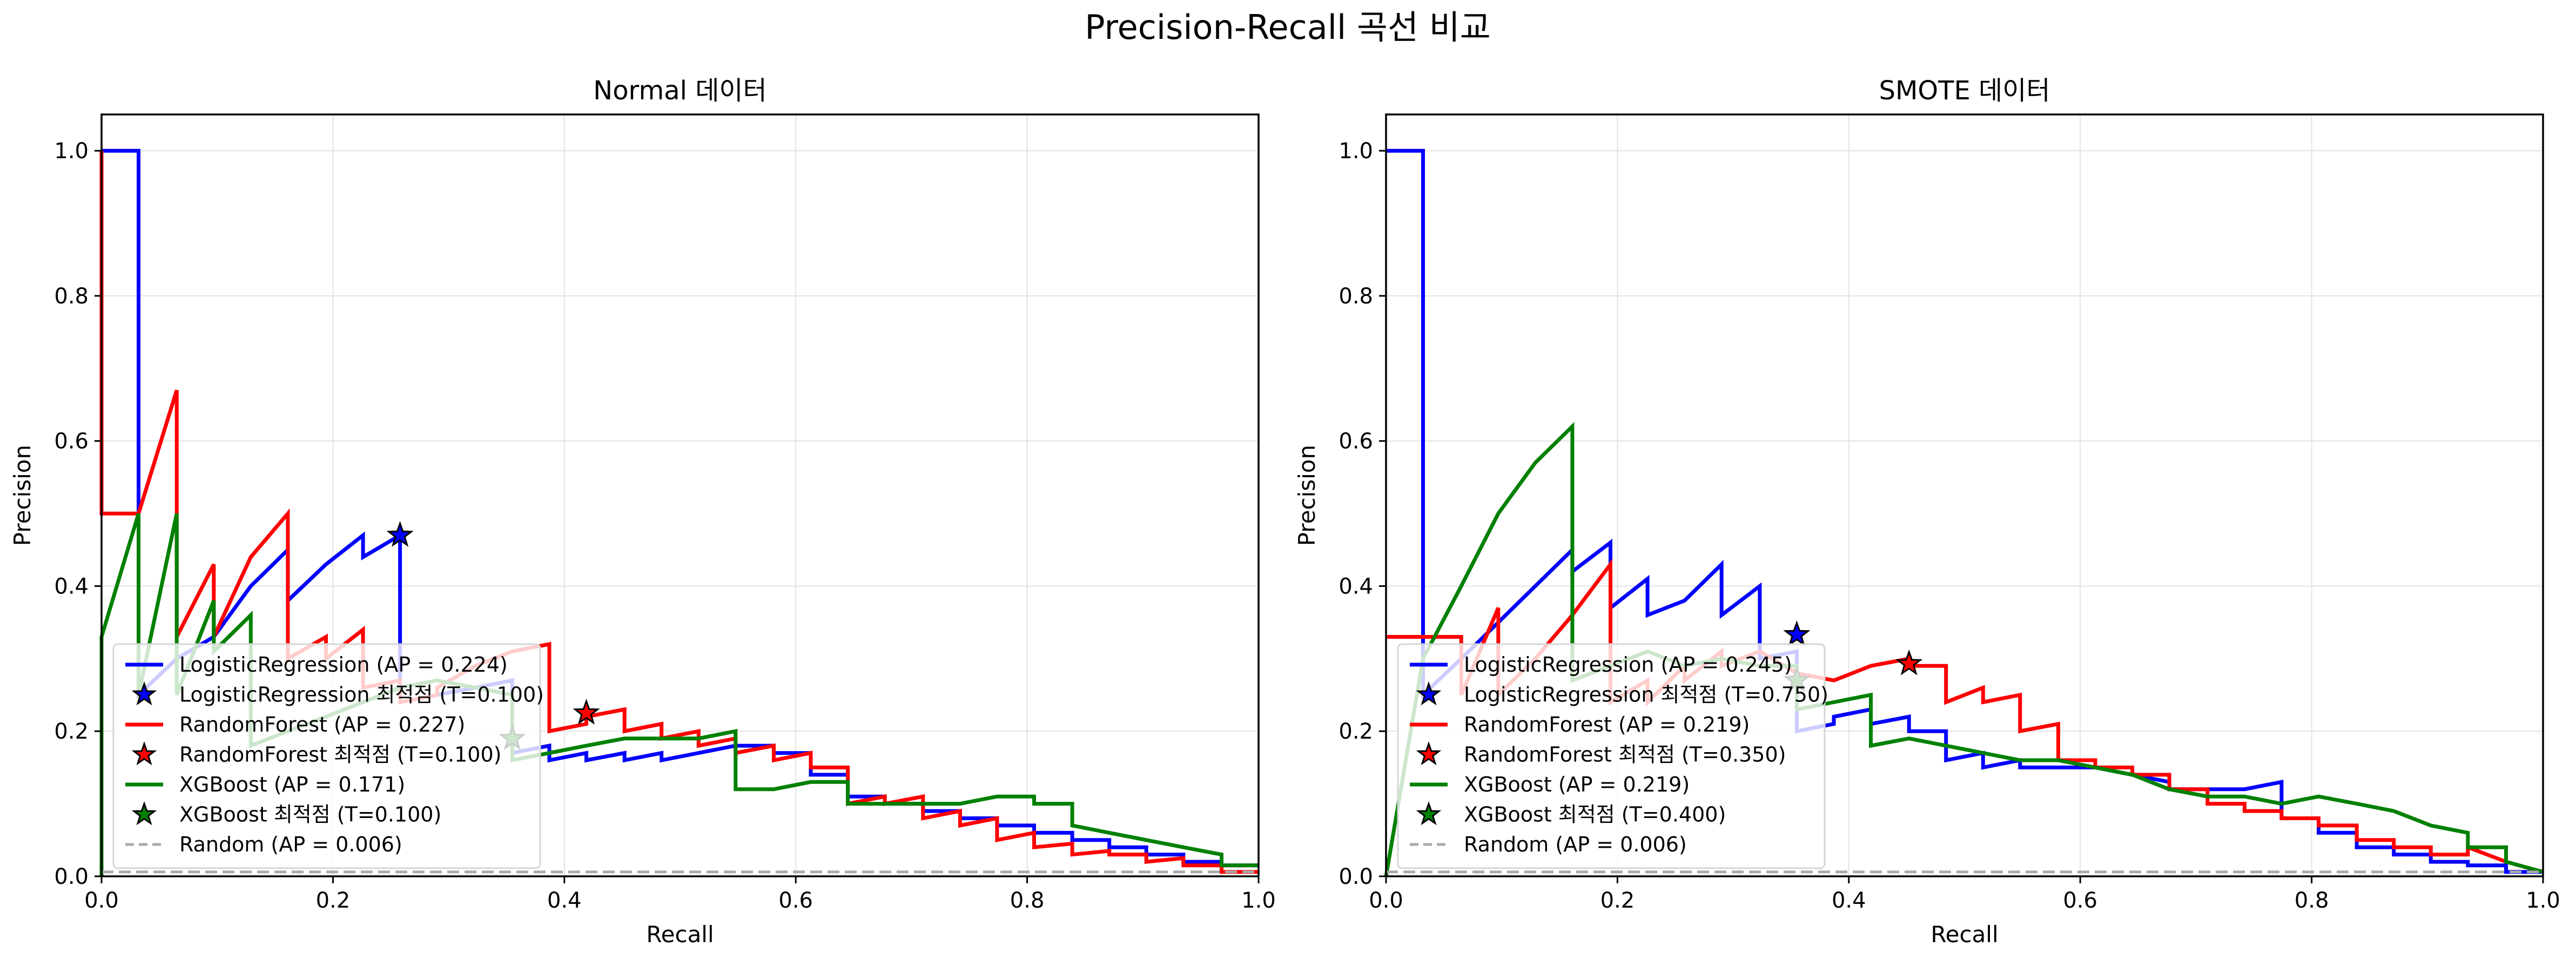 This screenshot has width=2576, height=960. Describe the element at coordinates (343, 665) in the screenshot. I see `legend-label: LogisticRegression (AP = 0.224)` at that location.